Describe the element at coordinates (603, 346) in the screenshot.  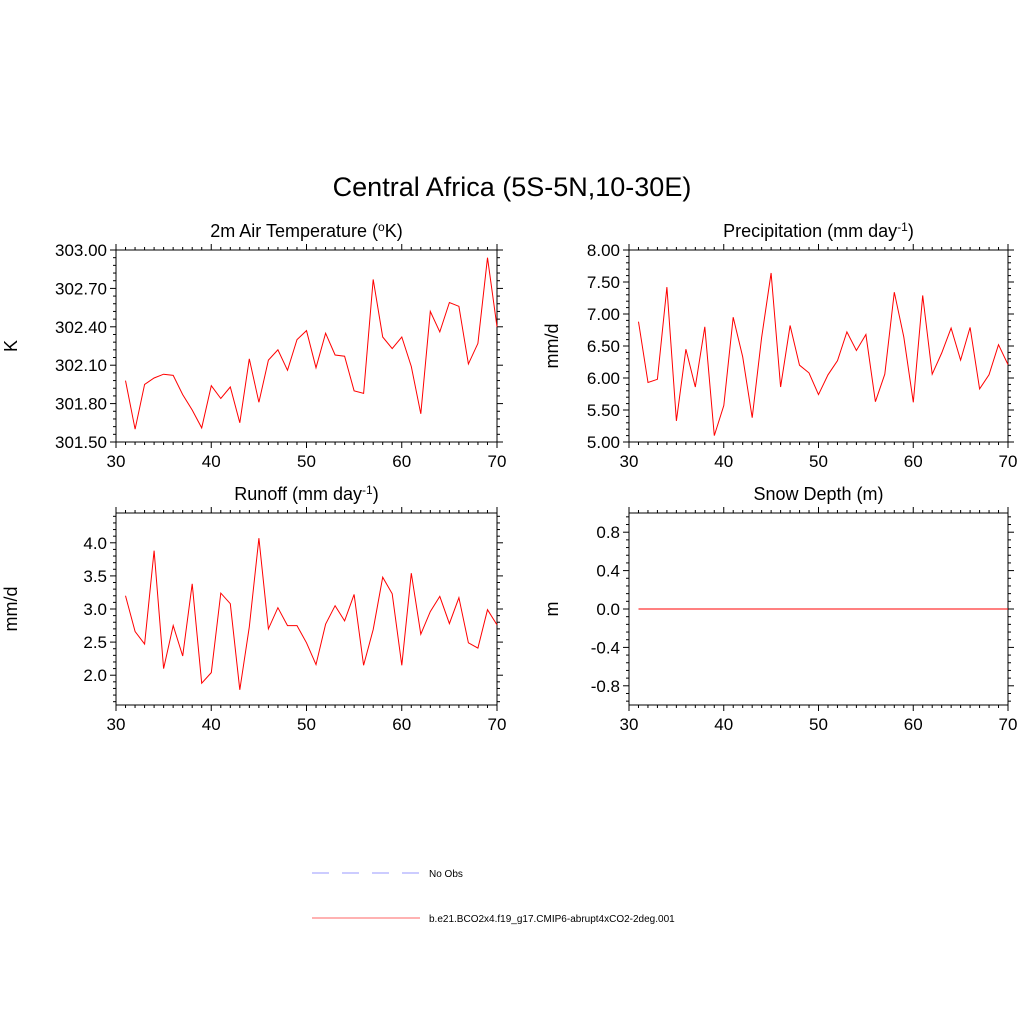
I see `y-tick-label: 6.50` at that location.